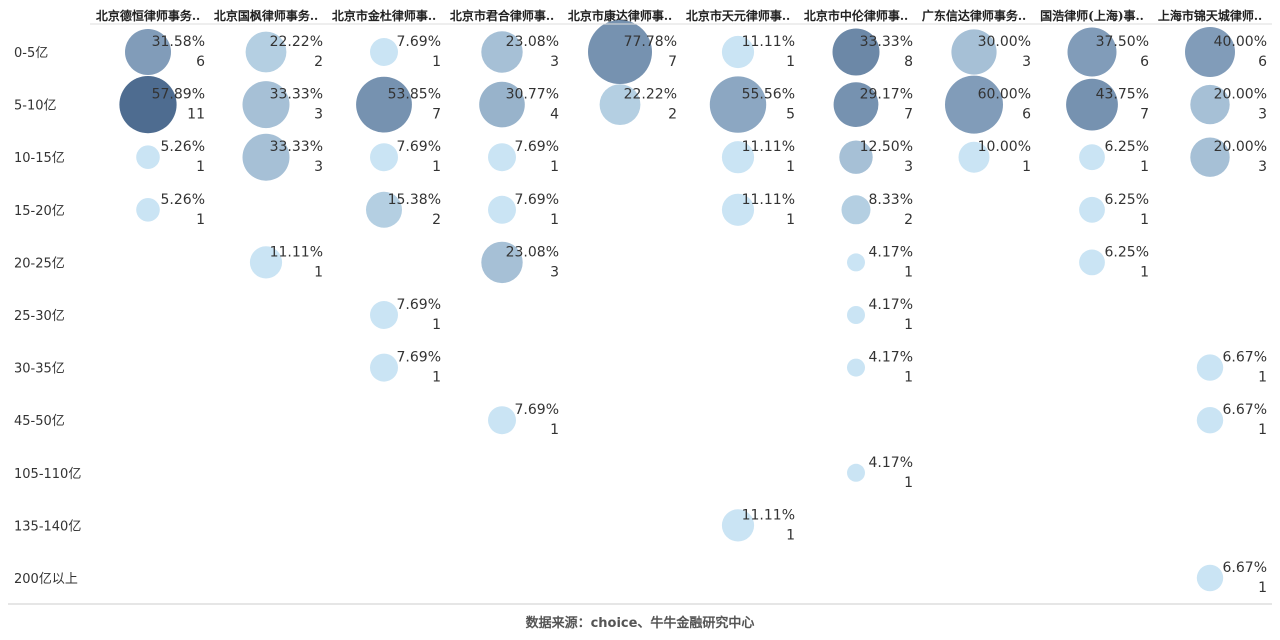 This screenshot has width=1280, height=640. What do you see at coordinates (178, 42) in the screenshot?
I see `percent-label: 31.58%` at bounding box center [178, 42].